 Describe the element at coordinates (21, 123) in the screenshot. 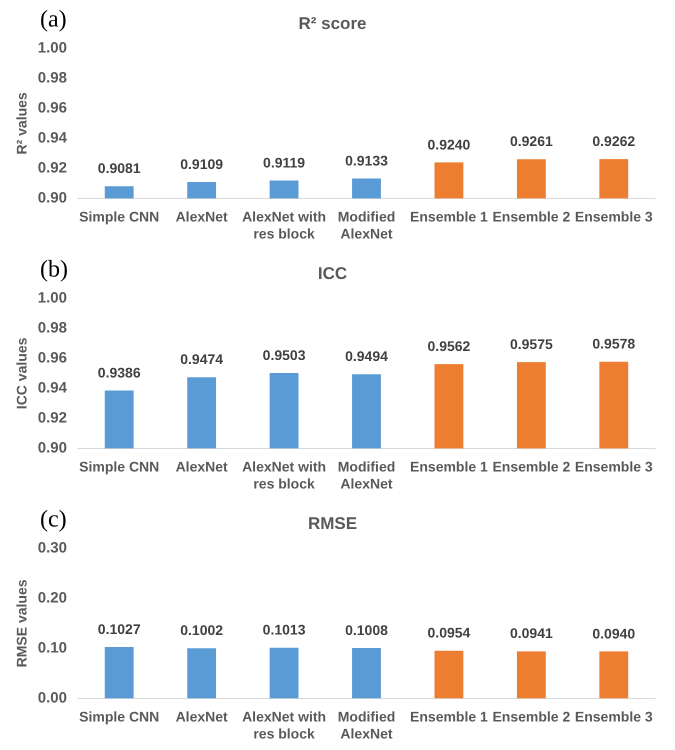

I see `y-axis-title: R² values` at that location.